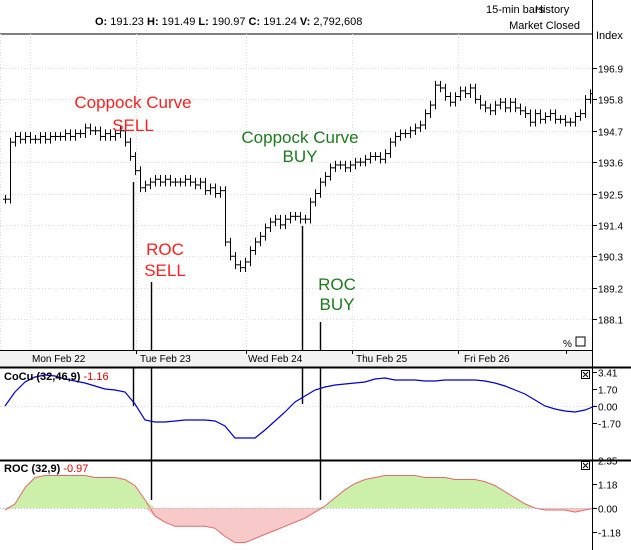  I want to click on signal-annotation: Coppock Curve SELL, so click(132, 114).